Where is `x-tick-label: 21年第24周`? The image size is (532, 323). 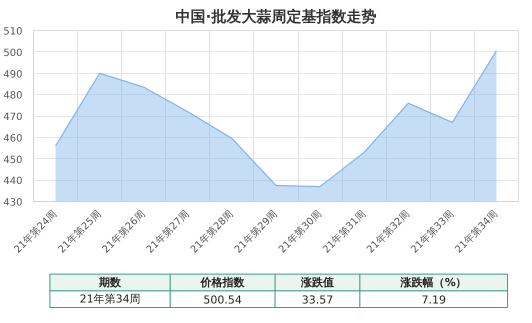
x-tick-label: 21年第24周 is located at coordinates (36, 232).